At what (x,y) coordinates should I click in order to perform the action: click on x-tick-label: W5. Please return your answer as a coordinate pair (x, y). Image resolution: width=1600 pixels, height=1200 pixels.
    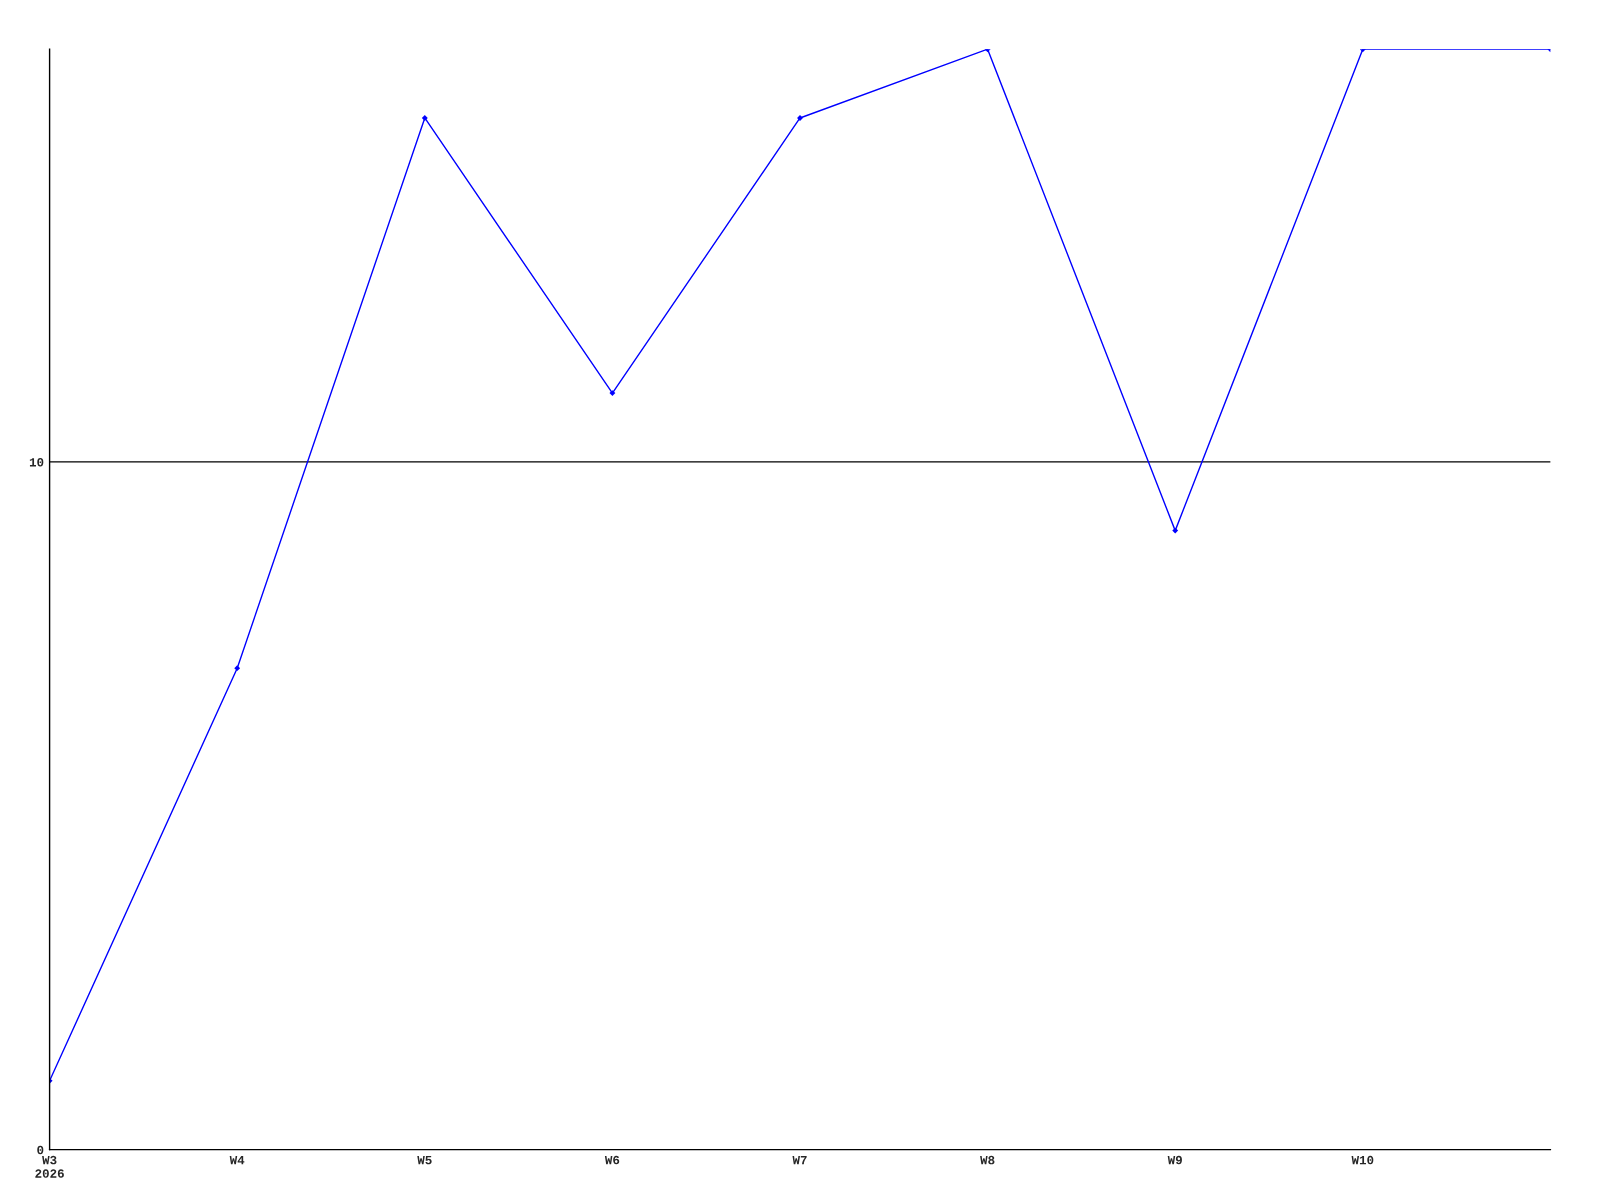
    Looking at the image, I should click on (424, 1160).